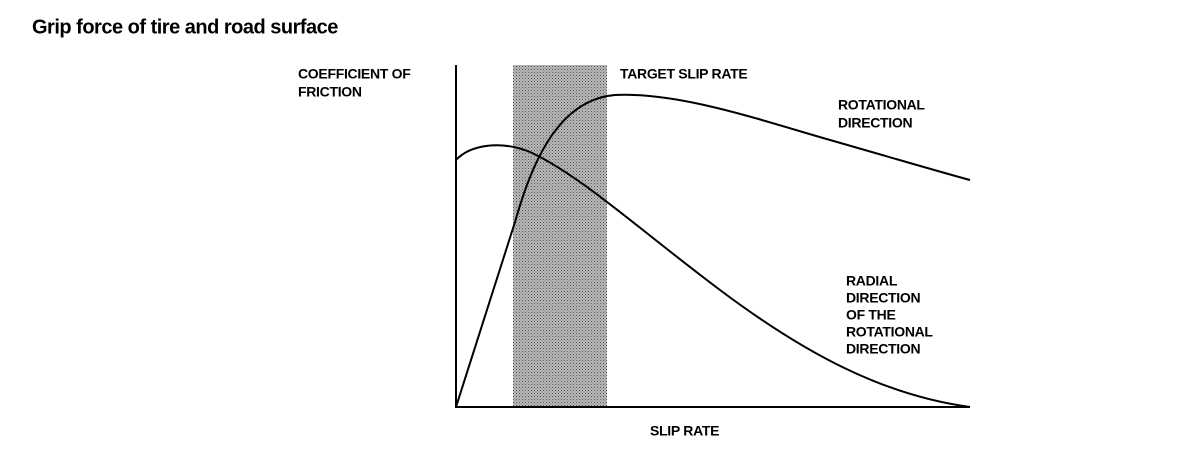 The image size is (1200, 470). What do you see at coordinates (871, 315) in the screenshot?
I see `curve-label: OF THE` at bounding box center [871, 315].